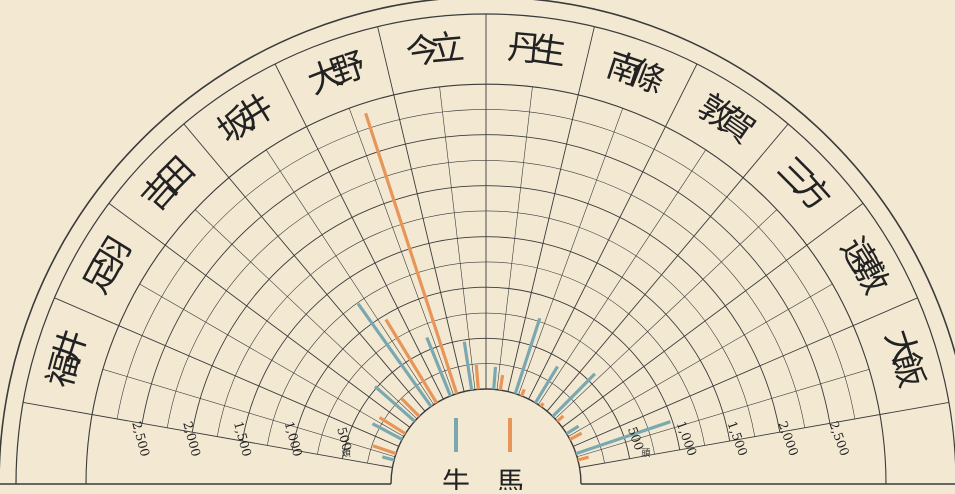 The width and height of the screenshot is (955, 494). I want to click on category-label-char: 今, so click(422, 51).